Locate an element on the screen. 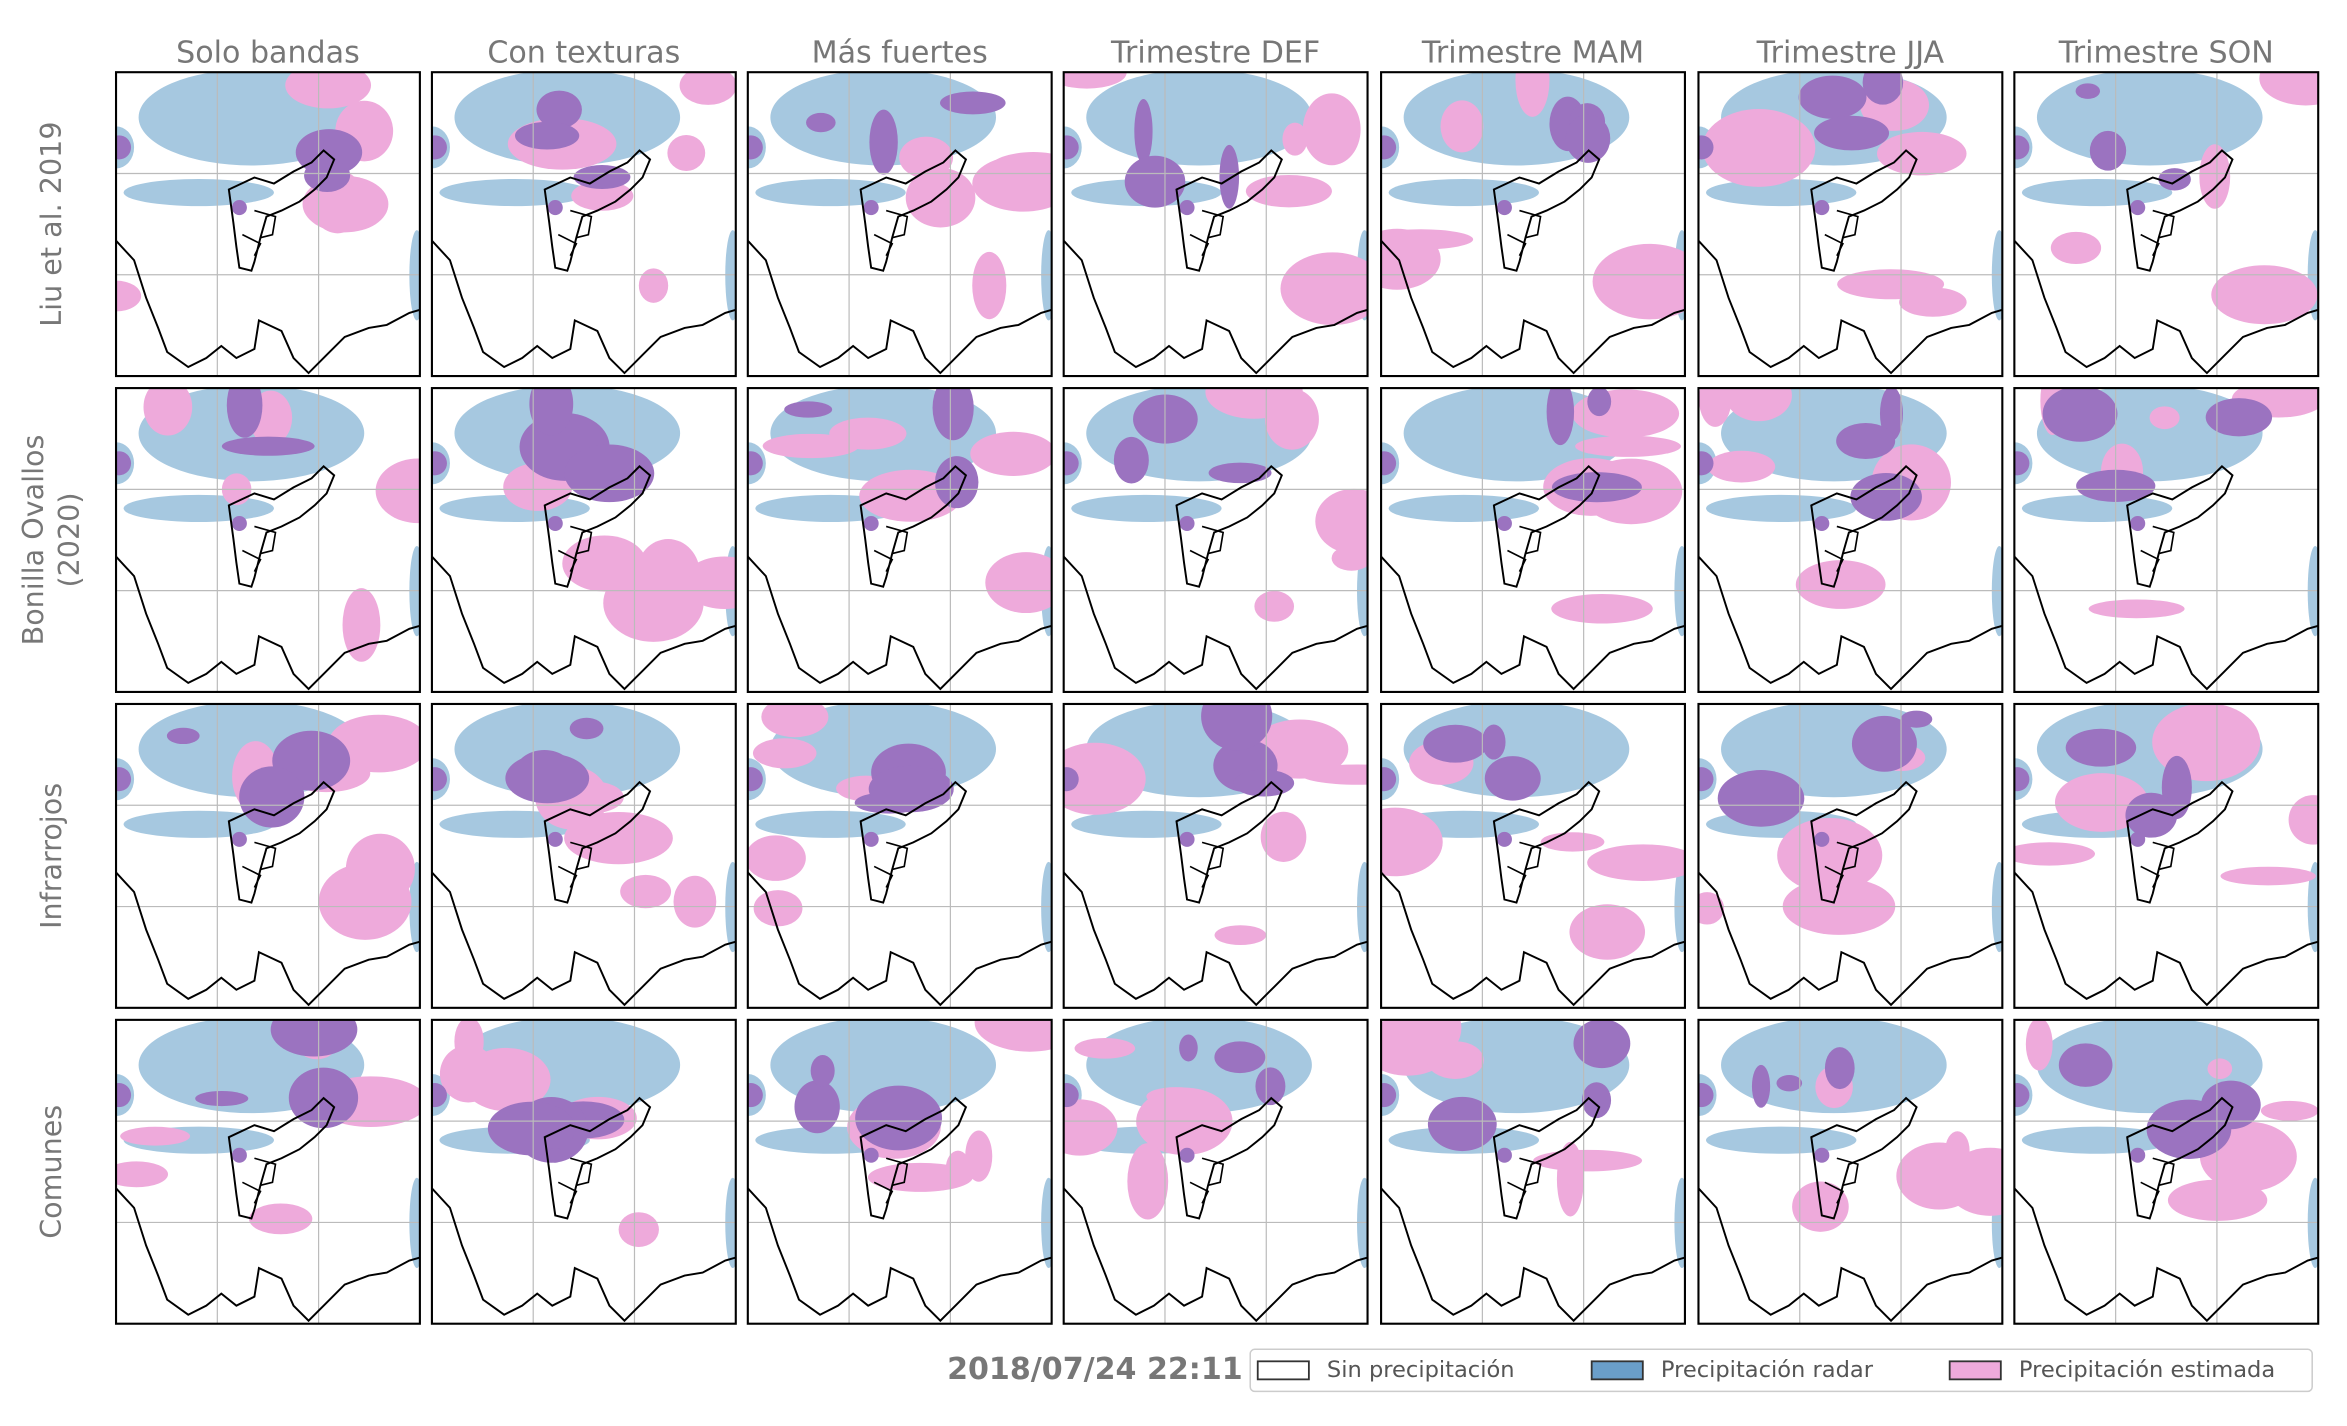  column-title: Trimestre SON is located at coordinates (2166, 53).